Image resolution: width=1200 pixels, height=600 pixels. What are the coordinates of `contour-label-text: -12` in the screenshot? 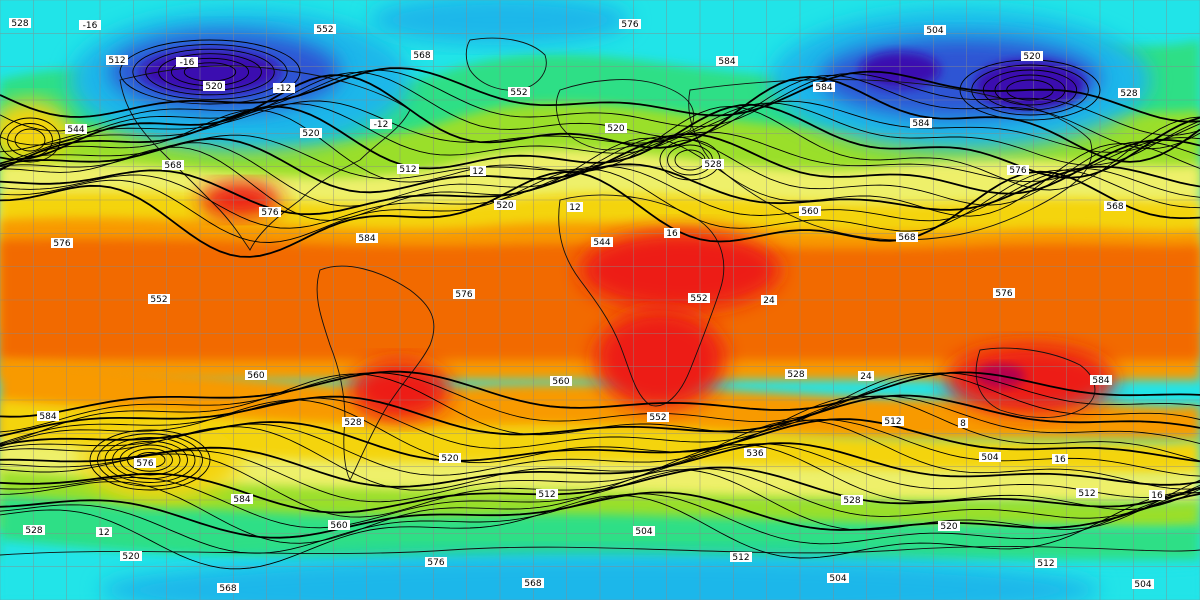 It's located at (284, 89).